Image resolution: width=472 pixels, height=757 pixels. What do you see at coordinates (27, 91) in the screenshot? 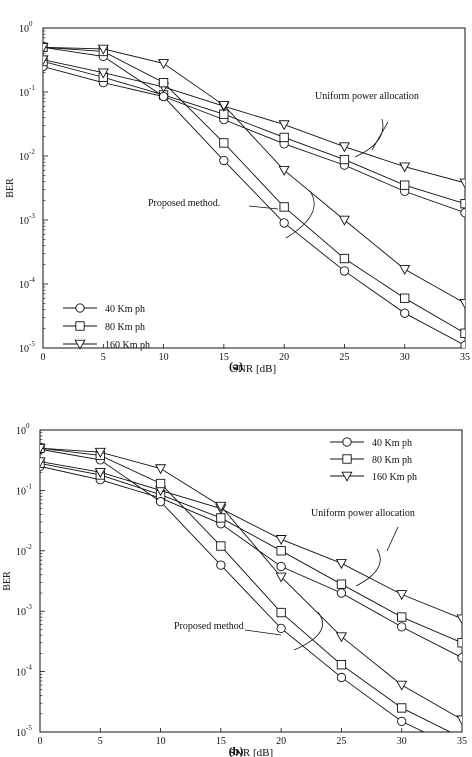
I see `y-tick-label: 10⁻¹` at bounding box center [27, 91].